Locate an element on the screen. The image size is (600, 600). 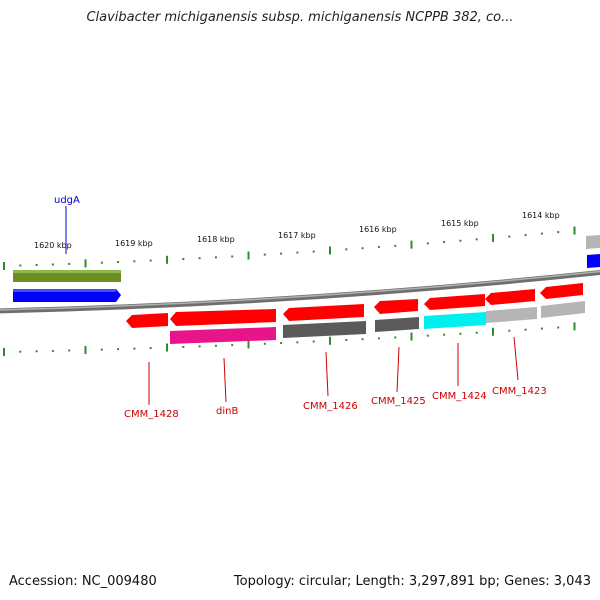
upper-tick-track is located at coordinates (289, 248).